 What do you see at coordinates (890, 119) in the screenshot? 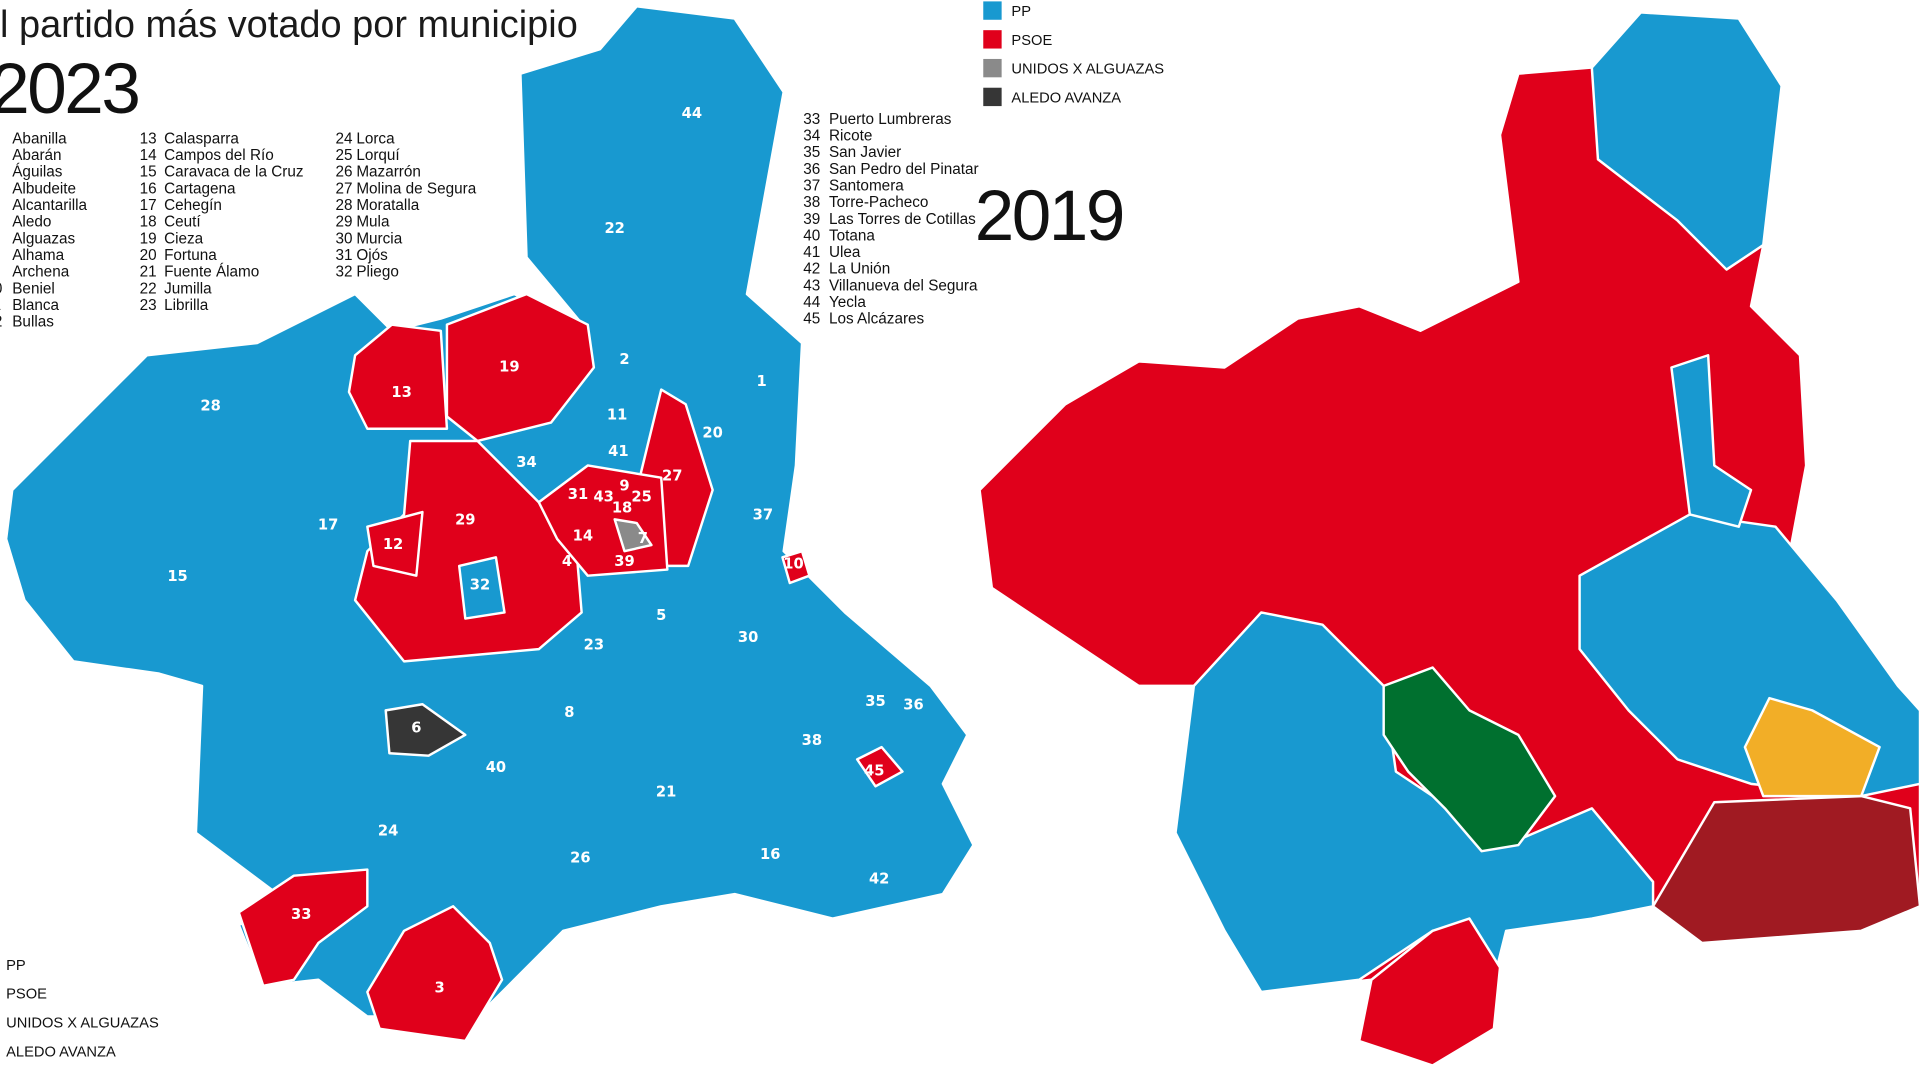
I see `municipality-name: Puerto Lumbreras` at bounding box center [890, 119].